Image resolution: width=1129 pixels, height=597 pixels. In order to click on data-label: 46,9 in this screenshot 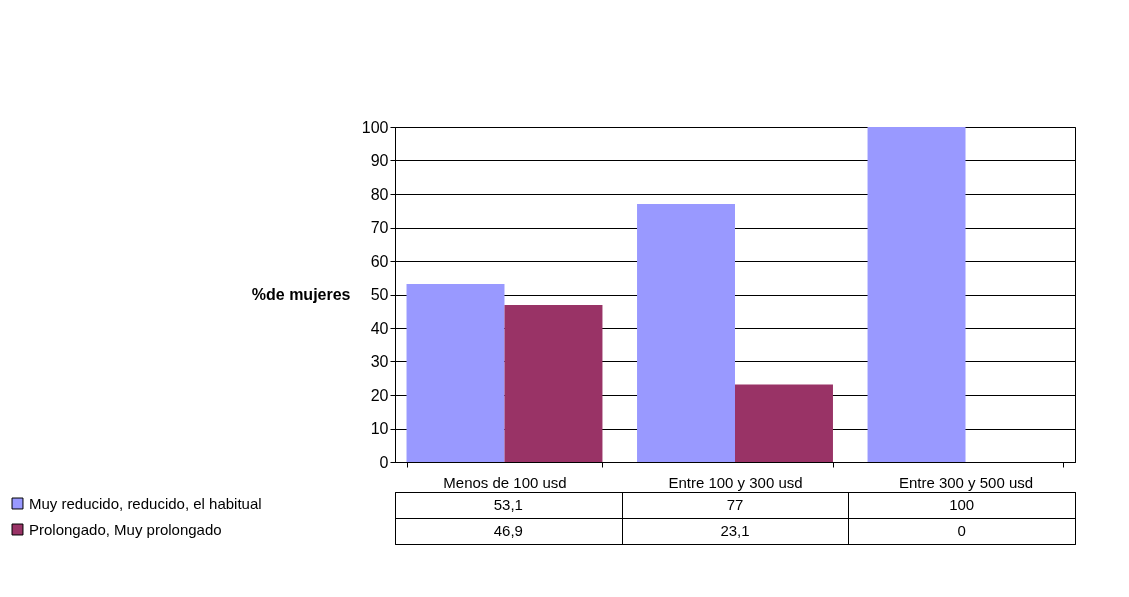, I will do `click(508, 530)`.